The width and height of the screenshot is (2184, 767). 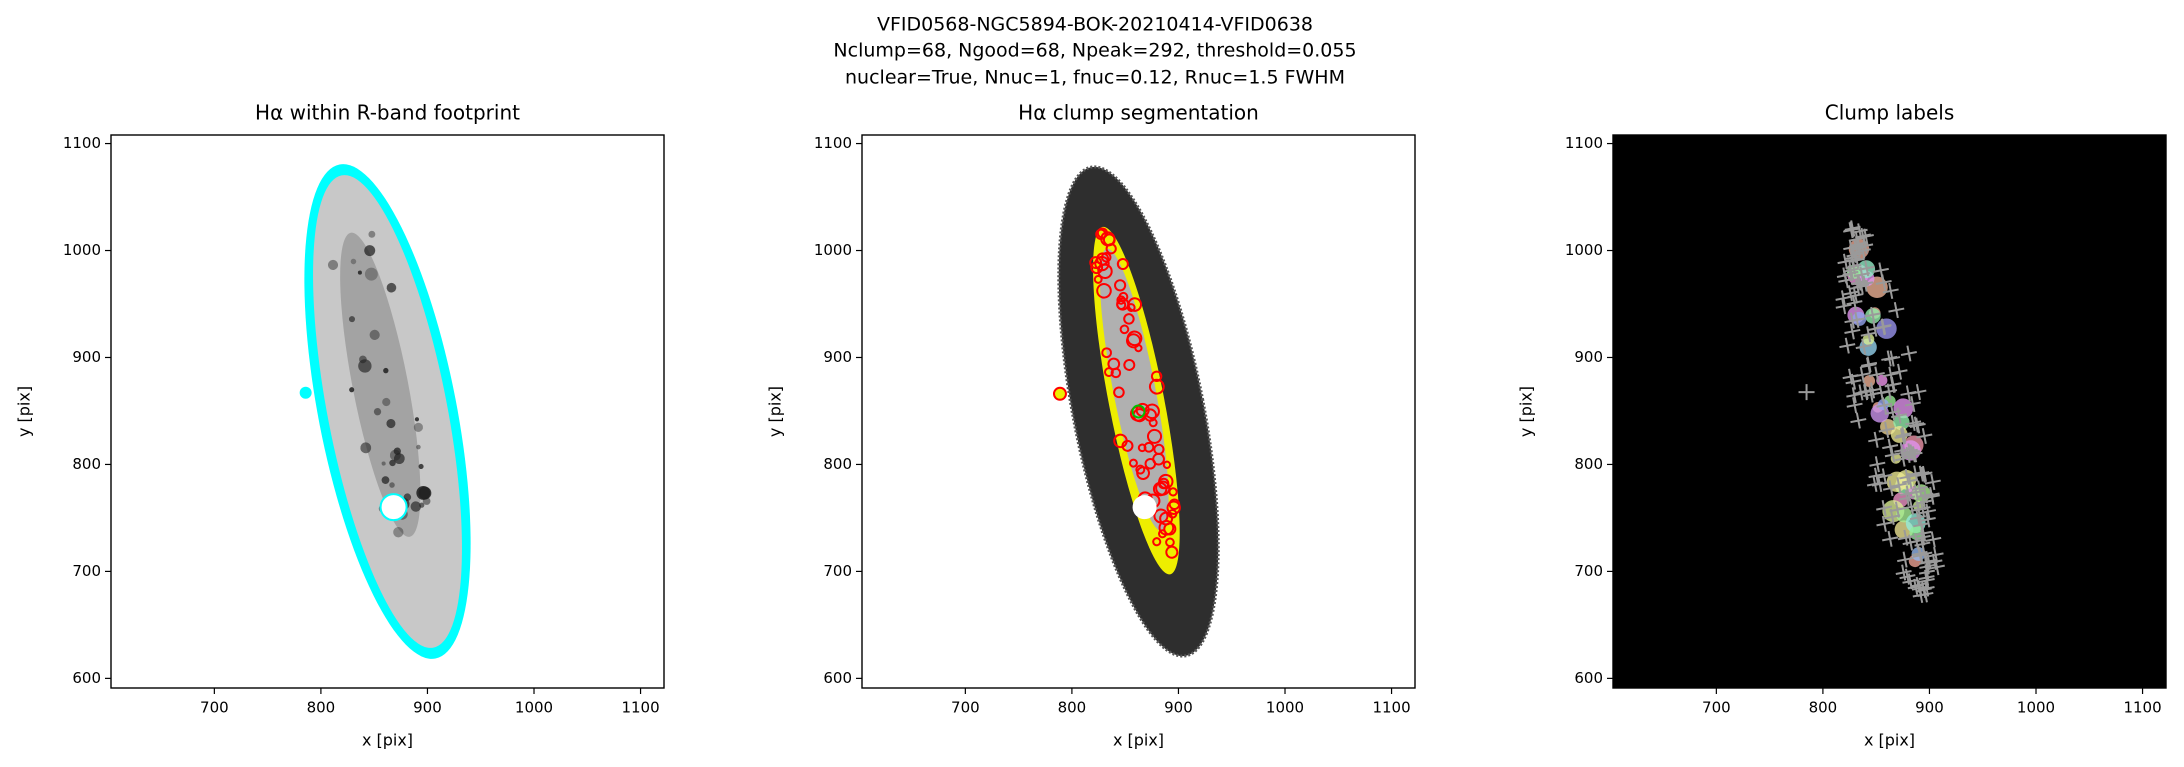 I want to click on suptitle: VFID0568-NGC5894-BOK-20210414-VFID0638, so click(x=1095, y=25).